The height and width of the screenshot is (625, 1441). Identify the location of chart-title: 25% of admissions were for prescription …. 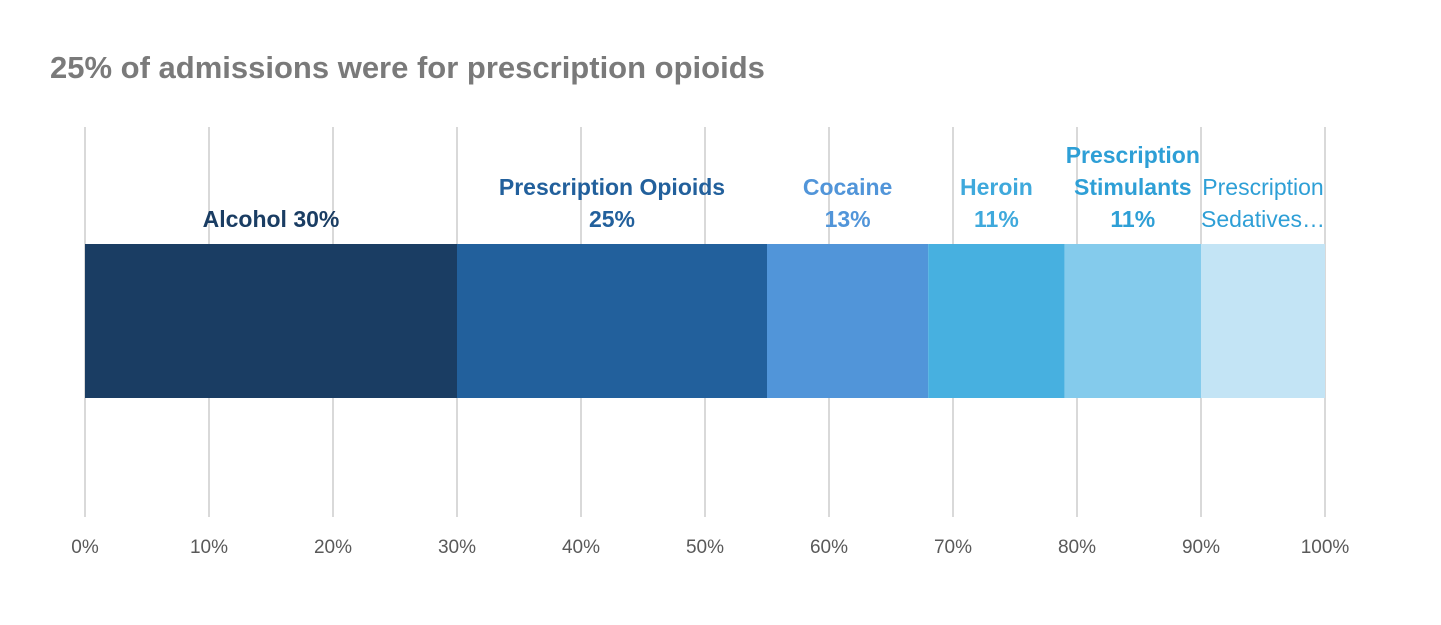
(407, 67).